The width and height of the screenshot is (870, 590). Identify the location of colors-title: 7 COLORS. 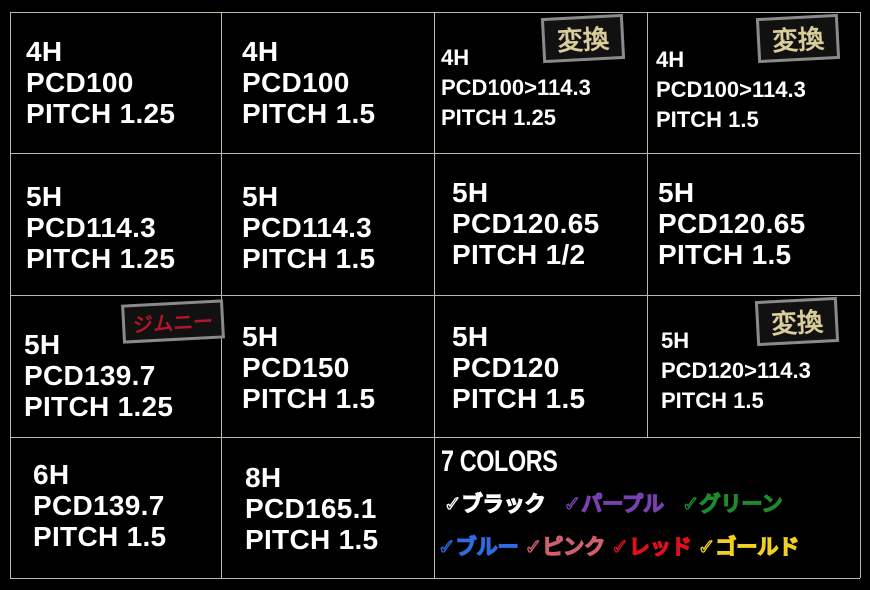
(499, 461).